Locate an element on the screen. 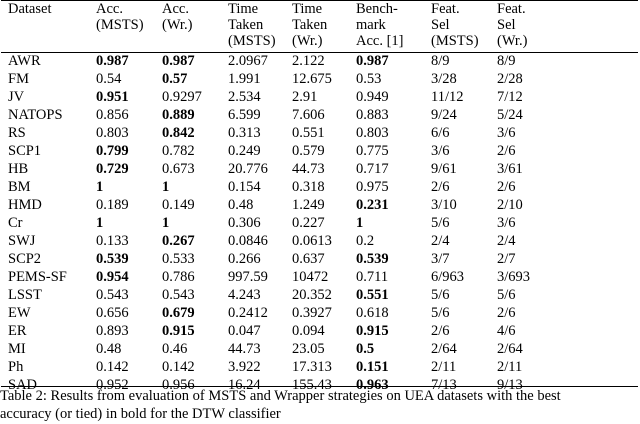  table-cell: 0.231 is located at coordinates (372, 205).